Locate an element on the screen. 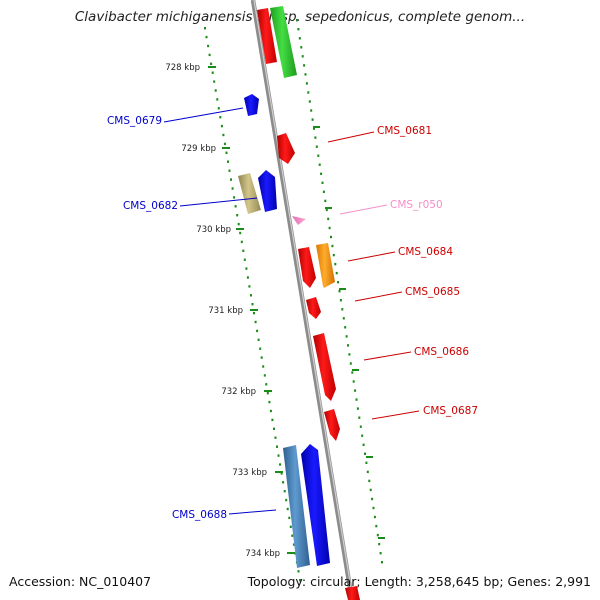 This screenshot has height=600, width=600. gene-label-text: CMS_0679 is located at coordinates (134, 121).